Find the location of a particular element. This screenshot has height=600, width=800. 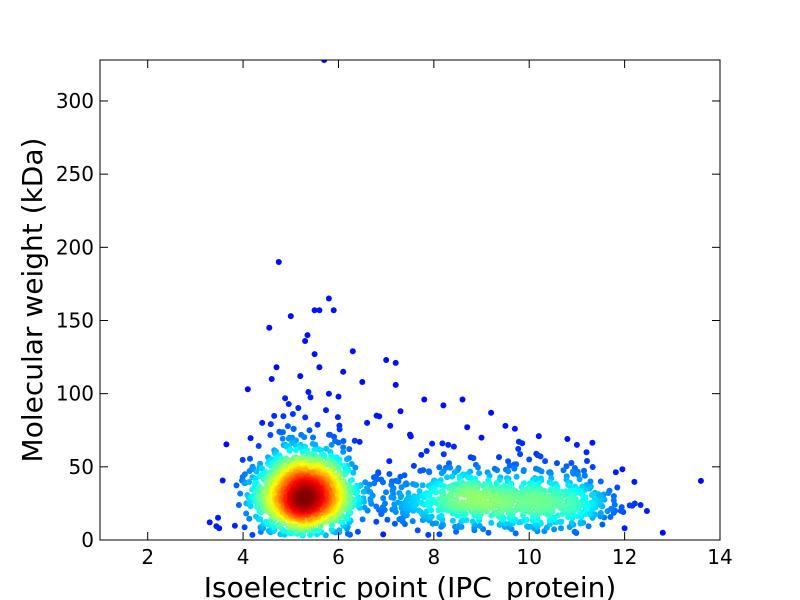

x-tick-label: 6 is located at coordinates (338, 557).